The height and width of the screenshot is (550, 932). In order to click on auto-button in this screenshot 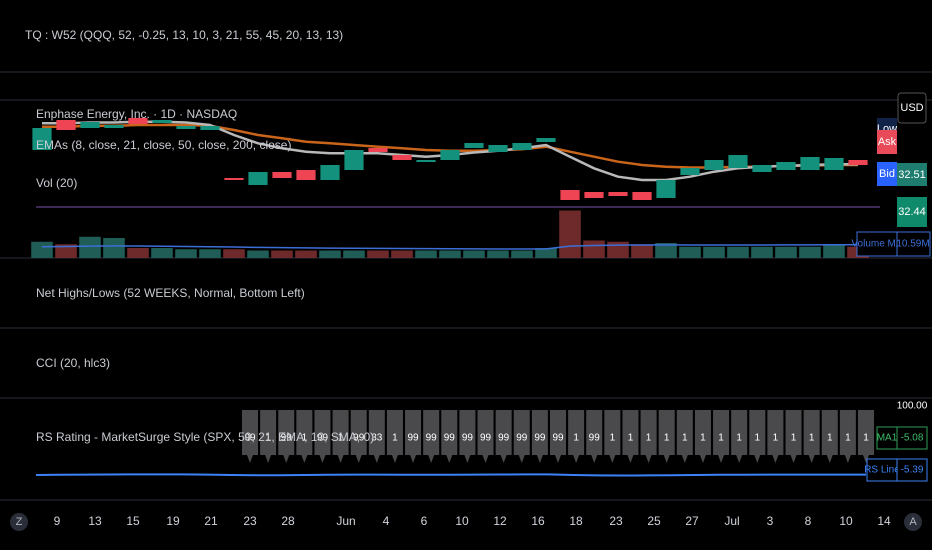, I will do `click(913, 522)`.